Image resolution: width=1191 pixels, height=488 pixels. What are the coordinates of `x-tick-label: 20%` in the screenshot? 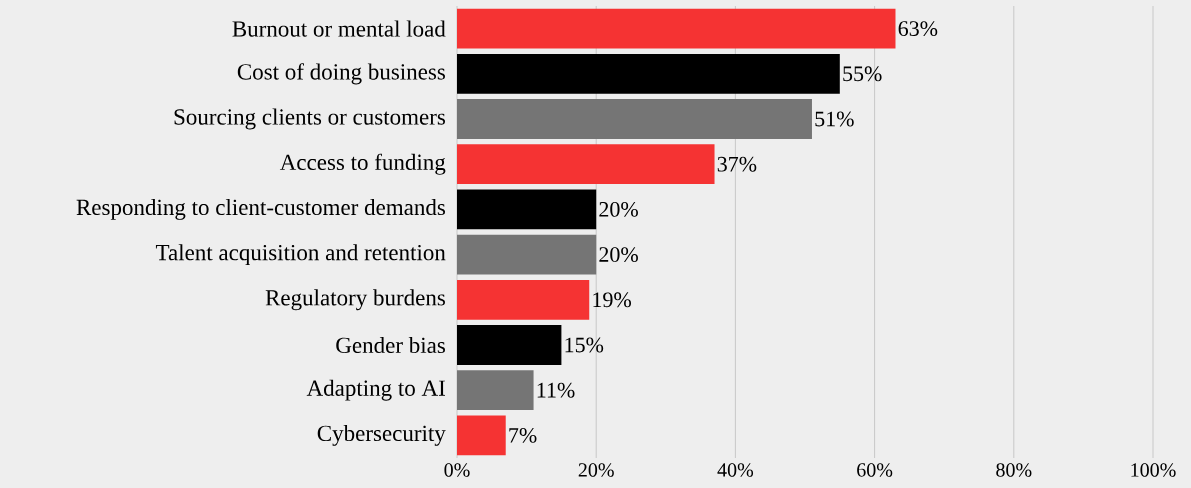 It's located at (596, 470).